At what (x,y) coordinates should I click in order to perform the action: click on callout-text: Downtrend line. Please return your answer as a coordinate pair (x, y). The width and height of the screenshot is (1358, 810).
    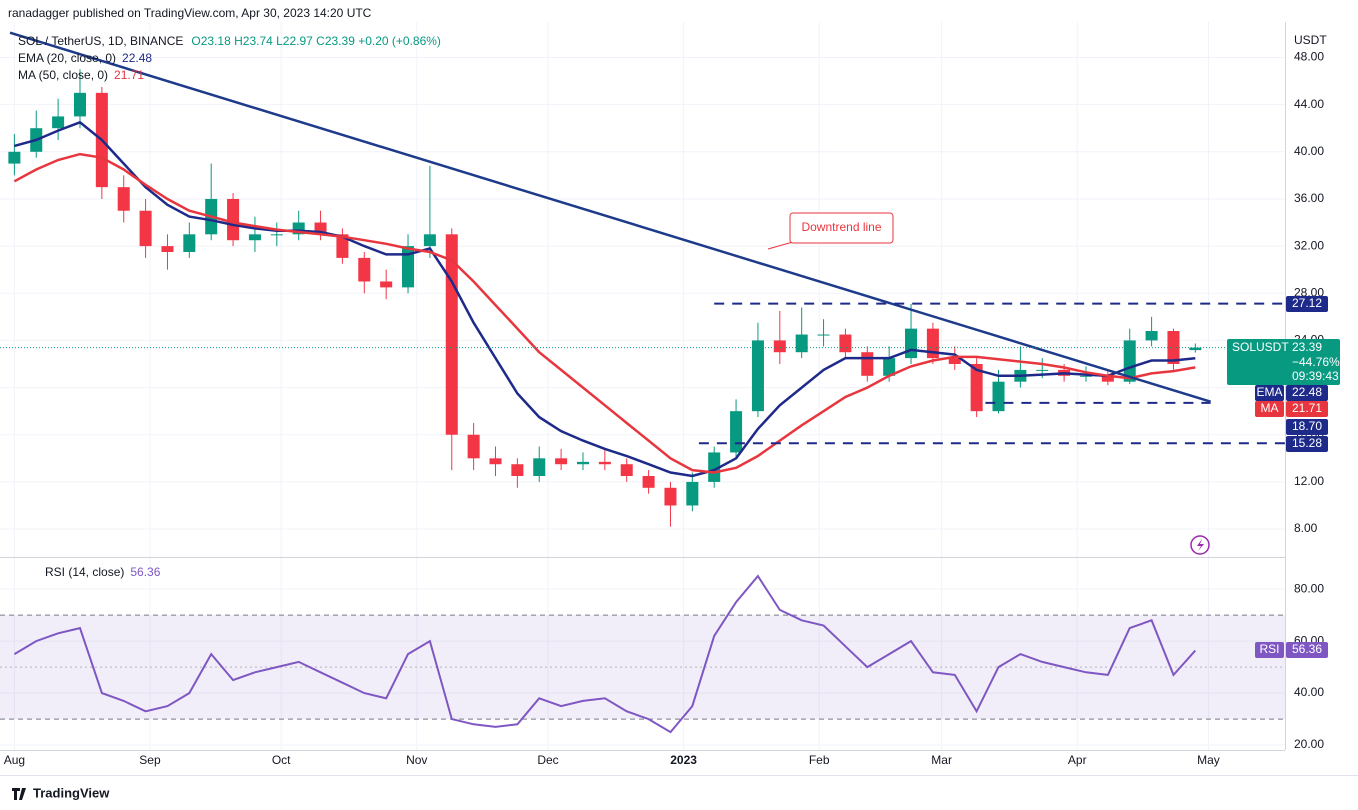
    Looking at the image, I should click on (841, 227).